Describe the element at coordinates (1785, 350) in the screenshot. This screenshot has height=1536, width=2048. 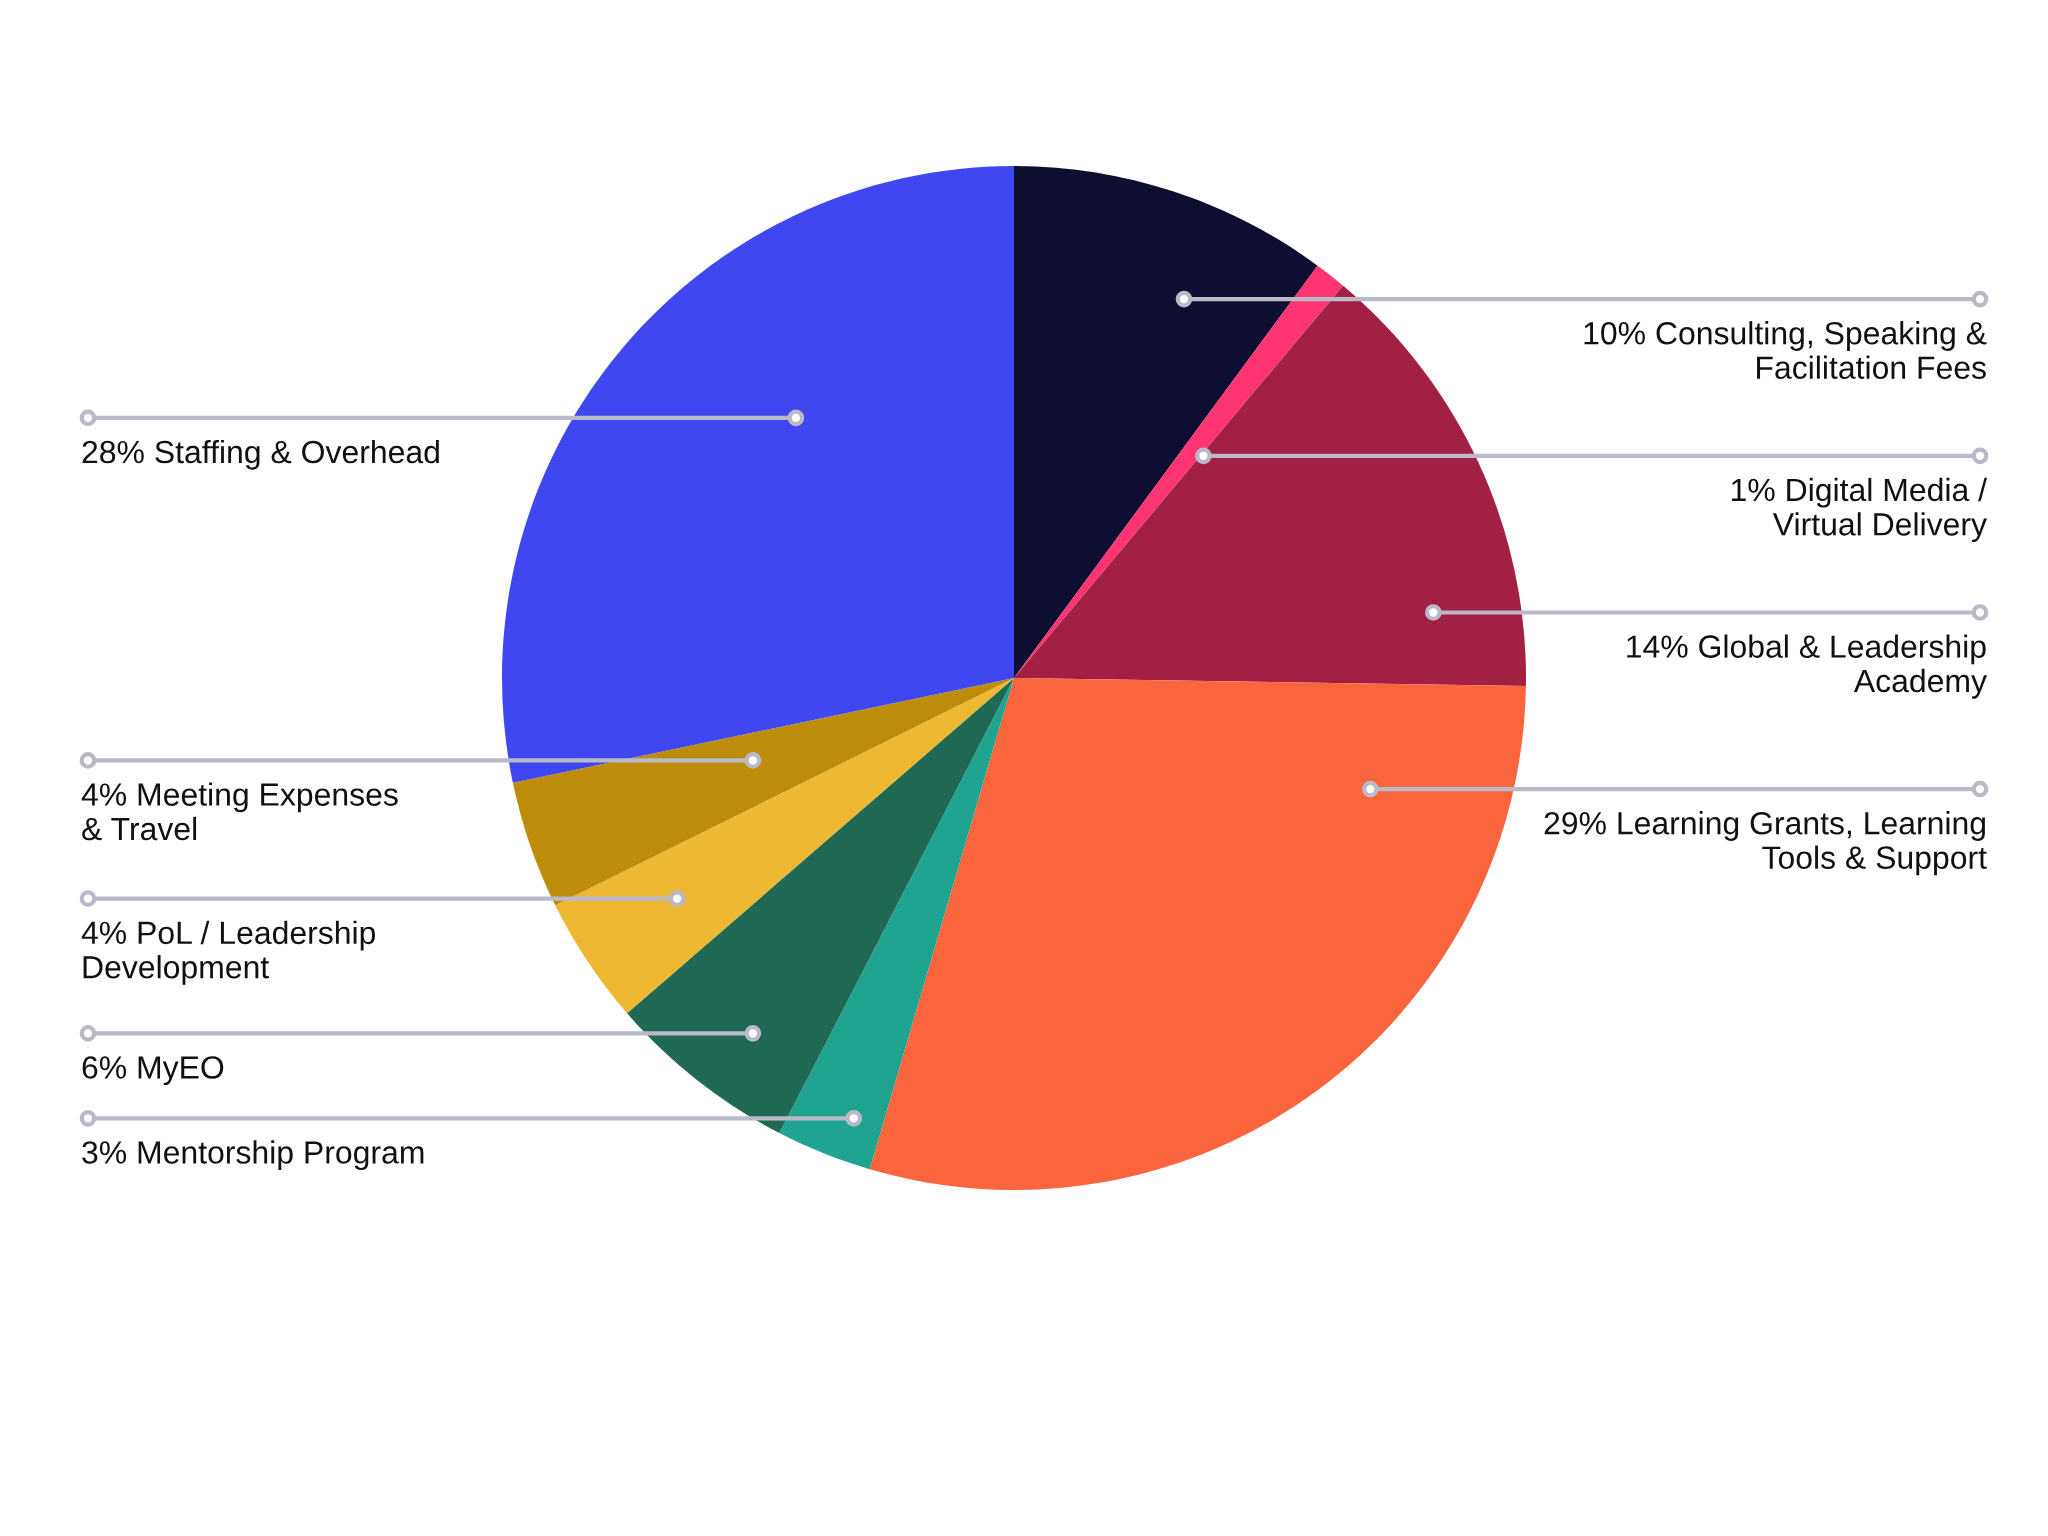
I see `slice-label: 10% Consulting, Speaking & Facilitation Fees` at that location.